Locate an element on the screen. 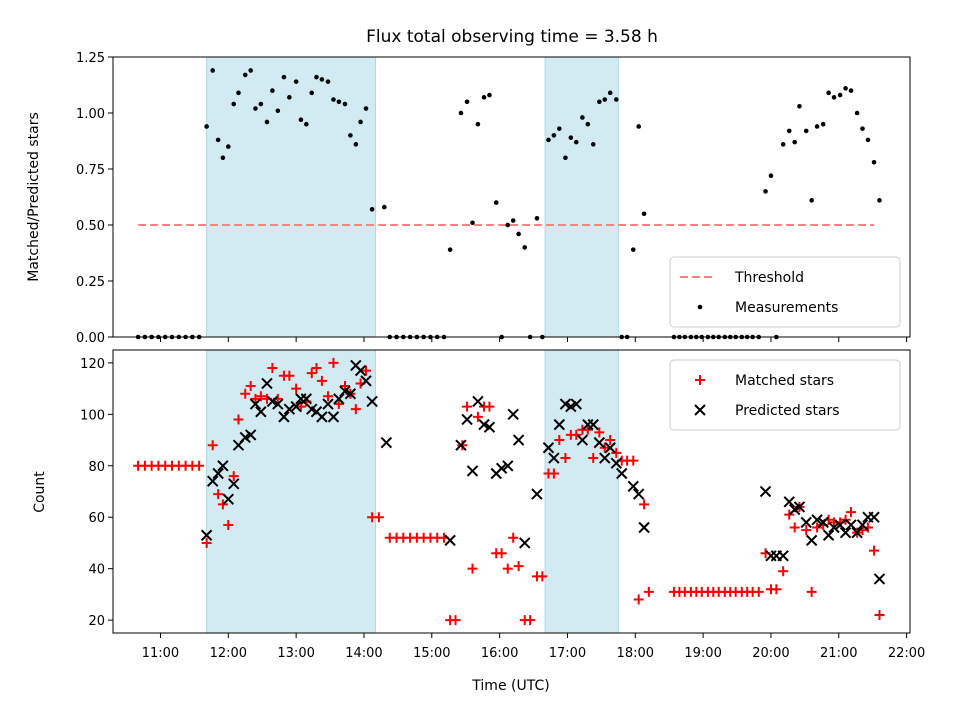 This screenshot has width=960, height=720. bottom-legend-box is located at coordinates (785, 395).